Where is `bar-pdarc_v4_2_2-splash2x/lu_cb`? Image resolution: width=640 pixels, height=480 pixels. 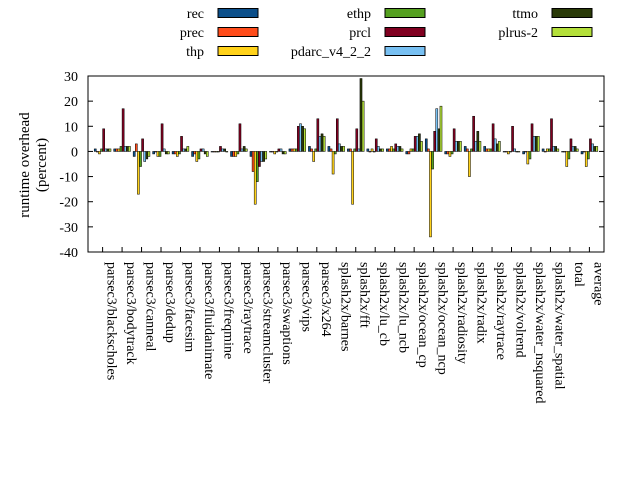
bar-pdarc_v4_2_2-splash2x/lu_cb is located at coordinates (378, 149).